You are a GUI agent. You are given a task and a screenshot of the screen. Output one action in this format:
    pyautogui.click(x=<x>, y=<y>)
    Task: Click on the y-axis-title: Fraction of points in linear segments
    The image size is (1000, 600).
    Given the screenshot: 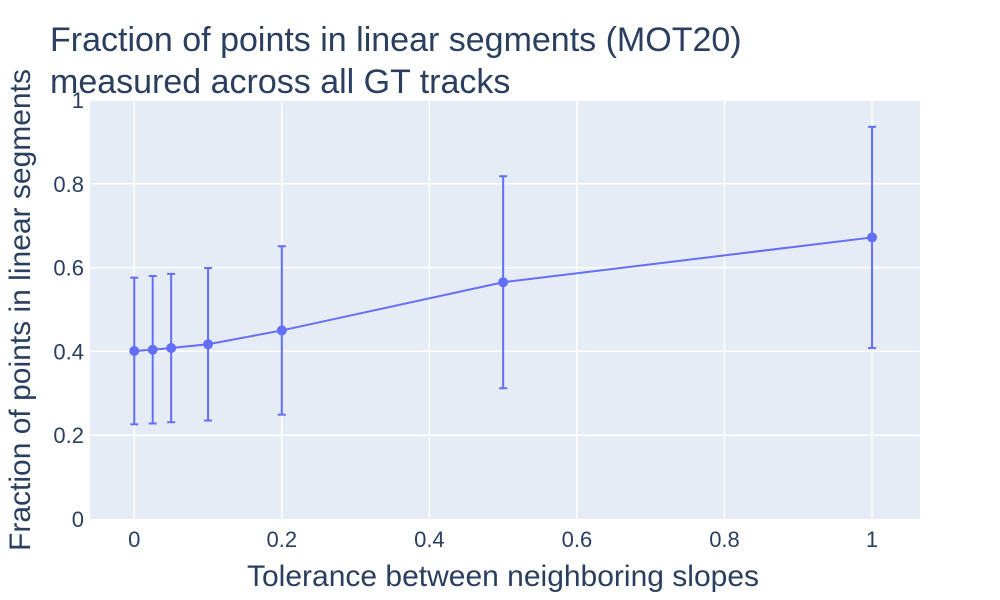 What is the action you would take?
    pyautogui.click(x=20, y=310)
    